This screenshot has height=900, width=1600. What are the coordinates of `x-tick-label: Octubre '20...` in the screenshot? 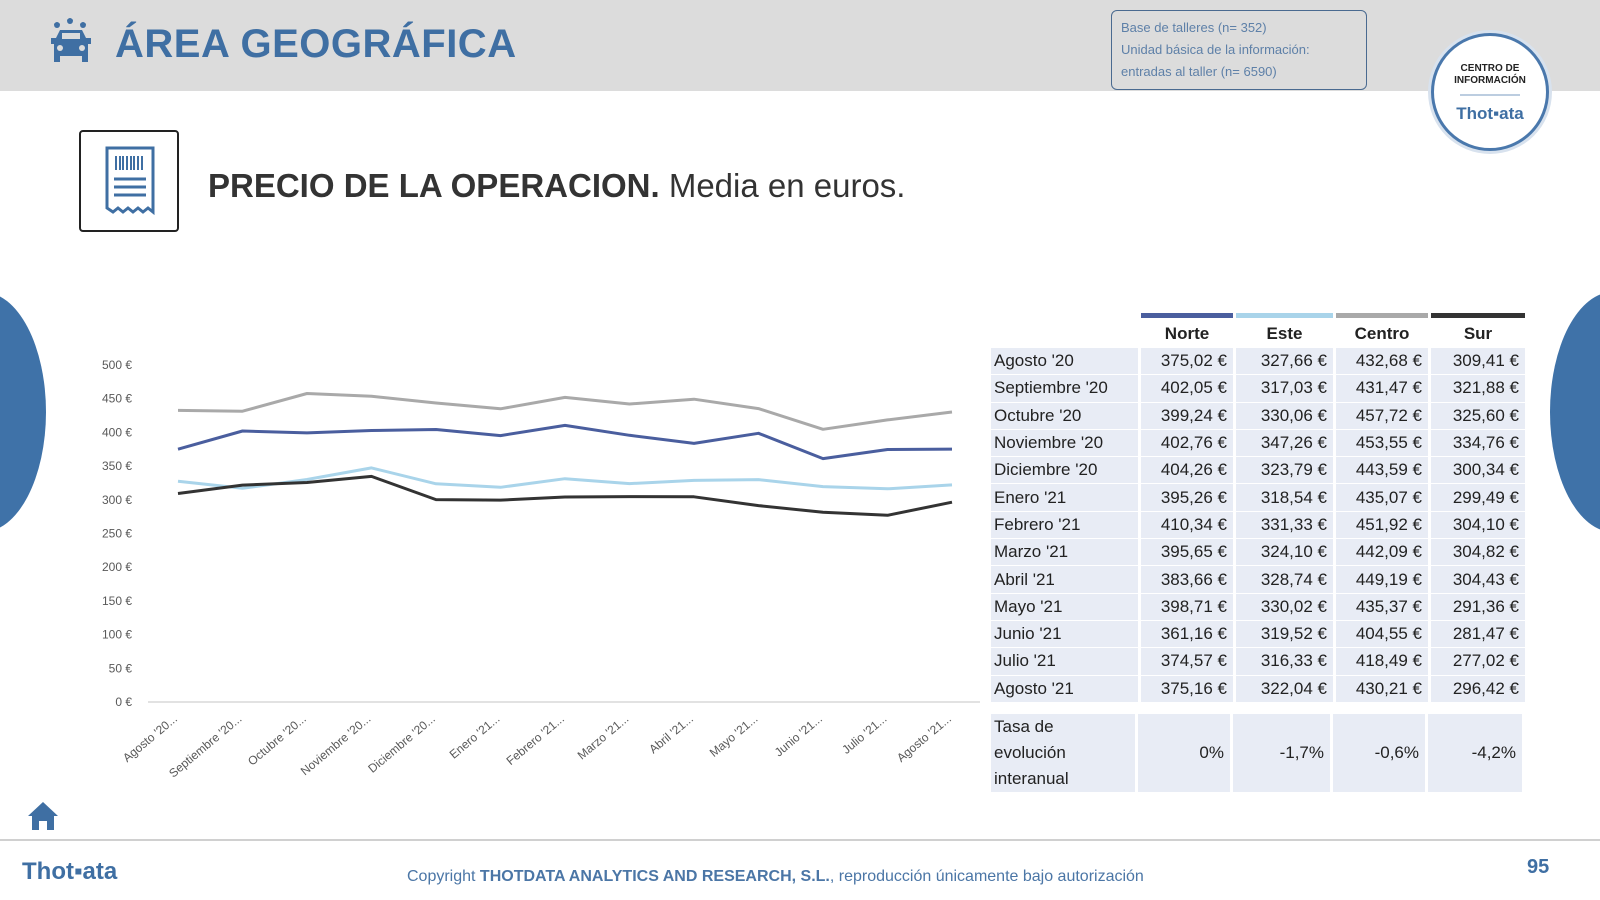 It's located at (277, 740).